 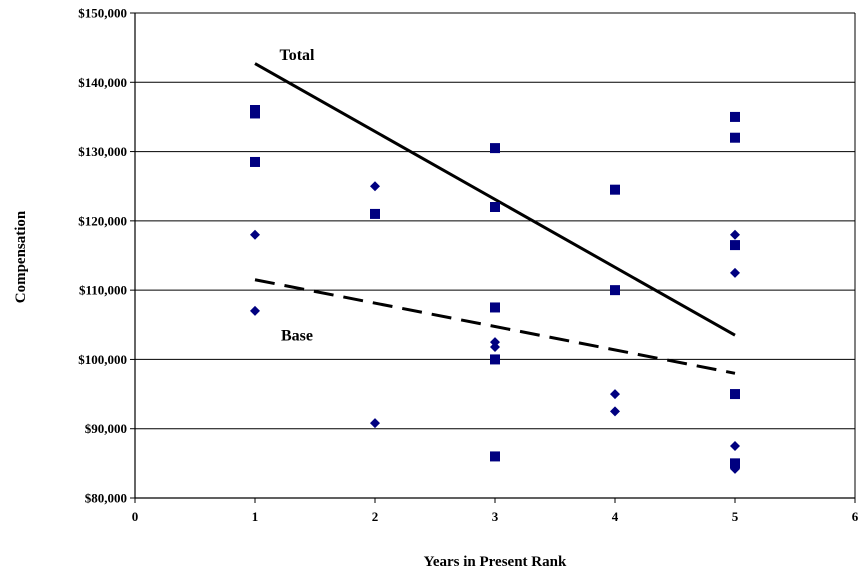 I want to click on trendline-base, so click(x=495, y=326).